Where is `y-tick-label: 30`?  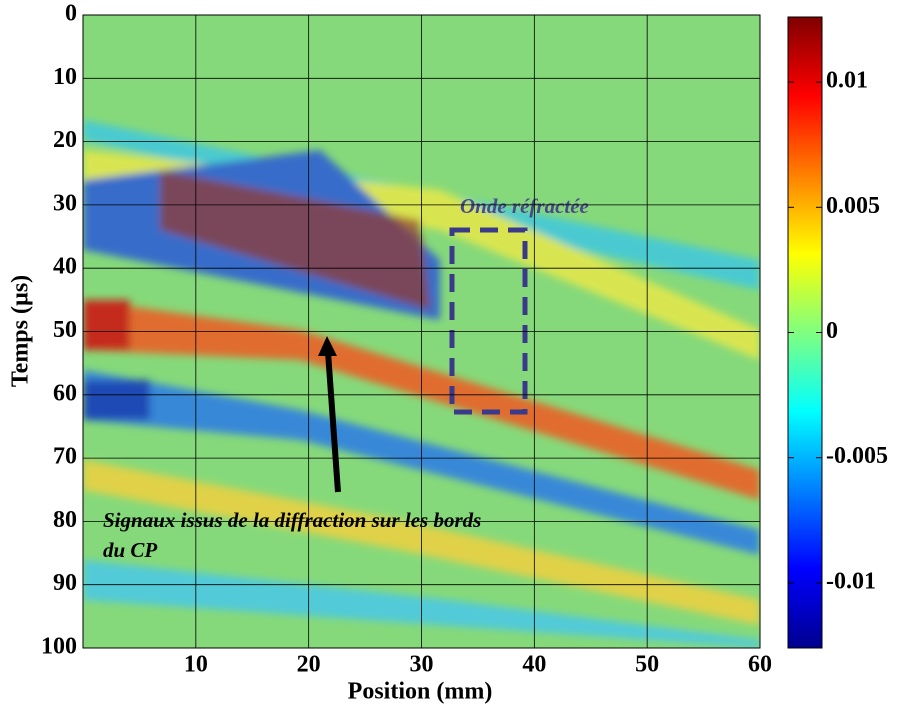 y-tick-label: 30 is located at coordinates (65, 203).